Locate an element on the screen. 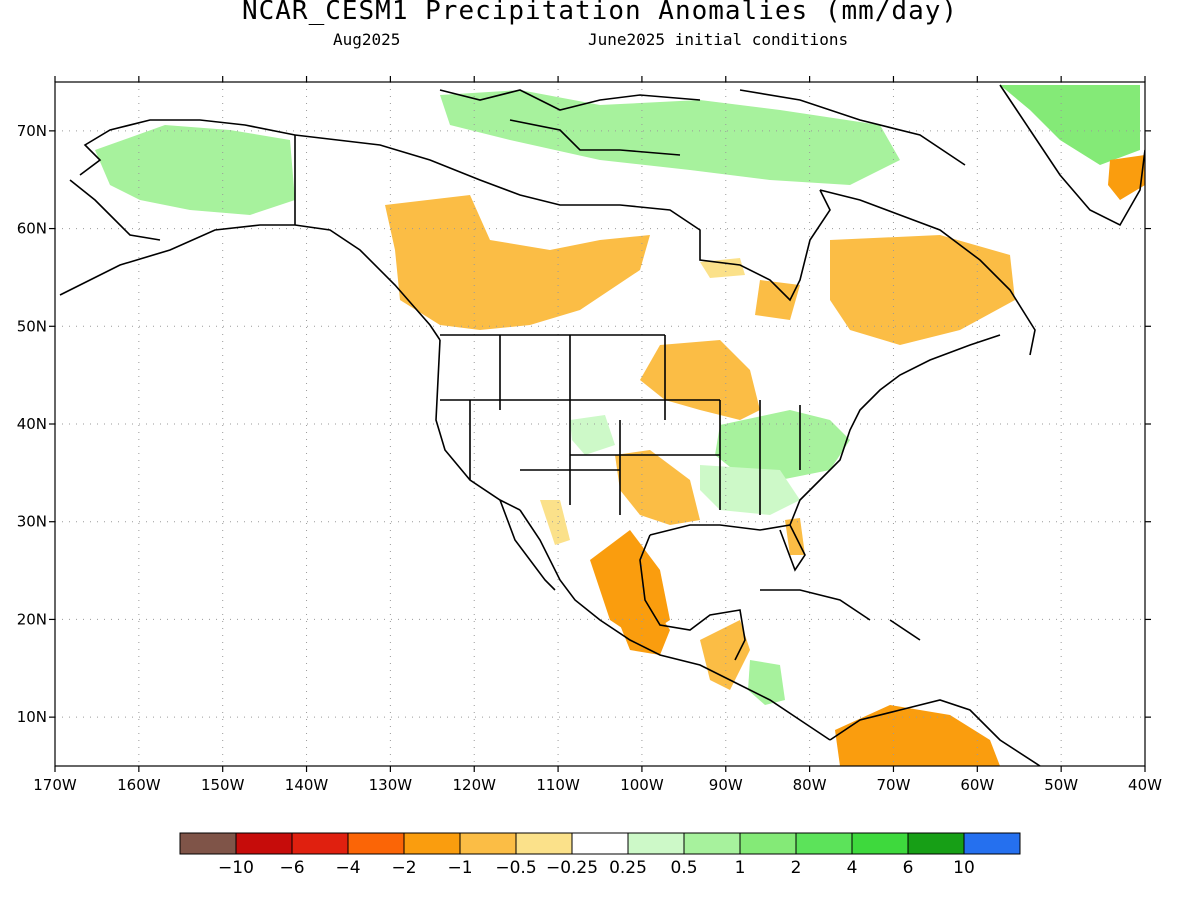  y-tick-label: 70N is located at coordinates (32, 131).